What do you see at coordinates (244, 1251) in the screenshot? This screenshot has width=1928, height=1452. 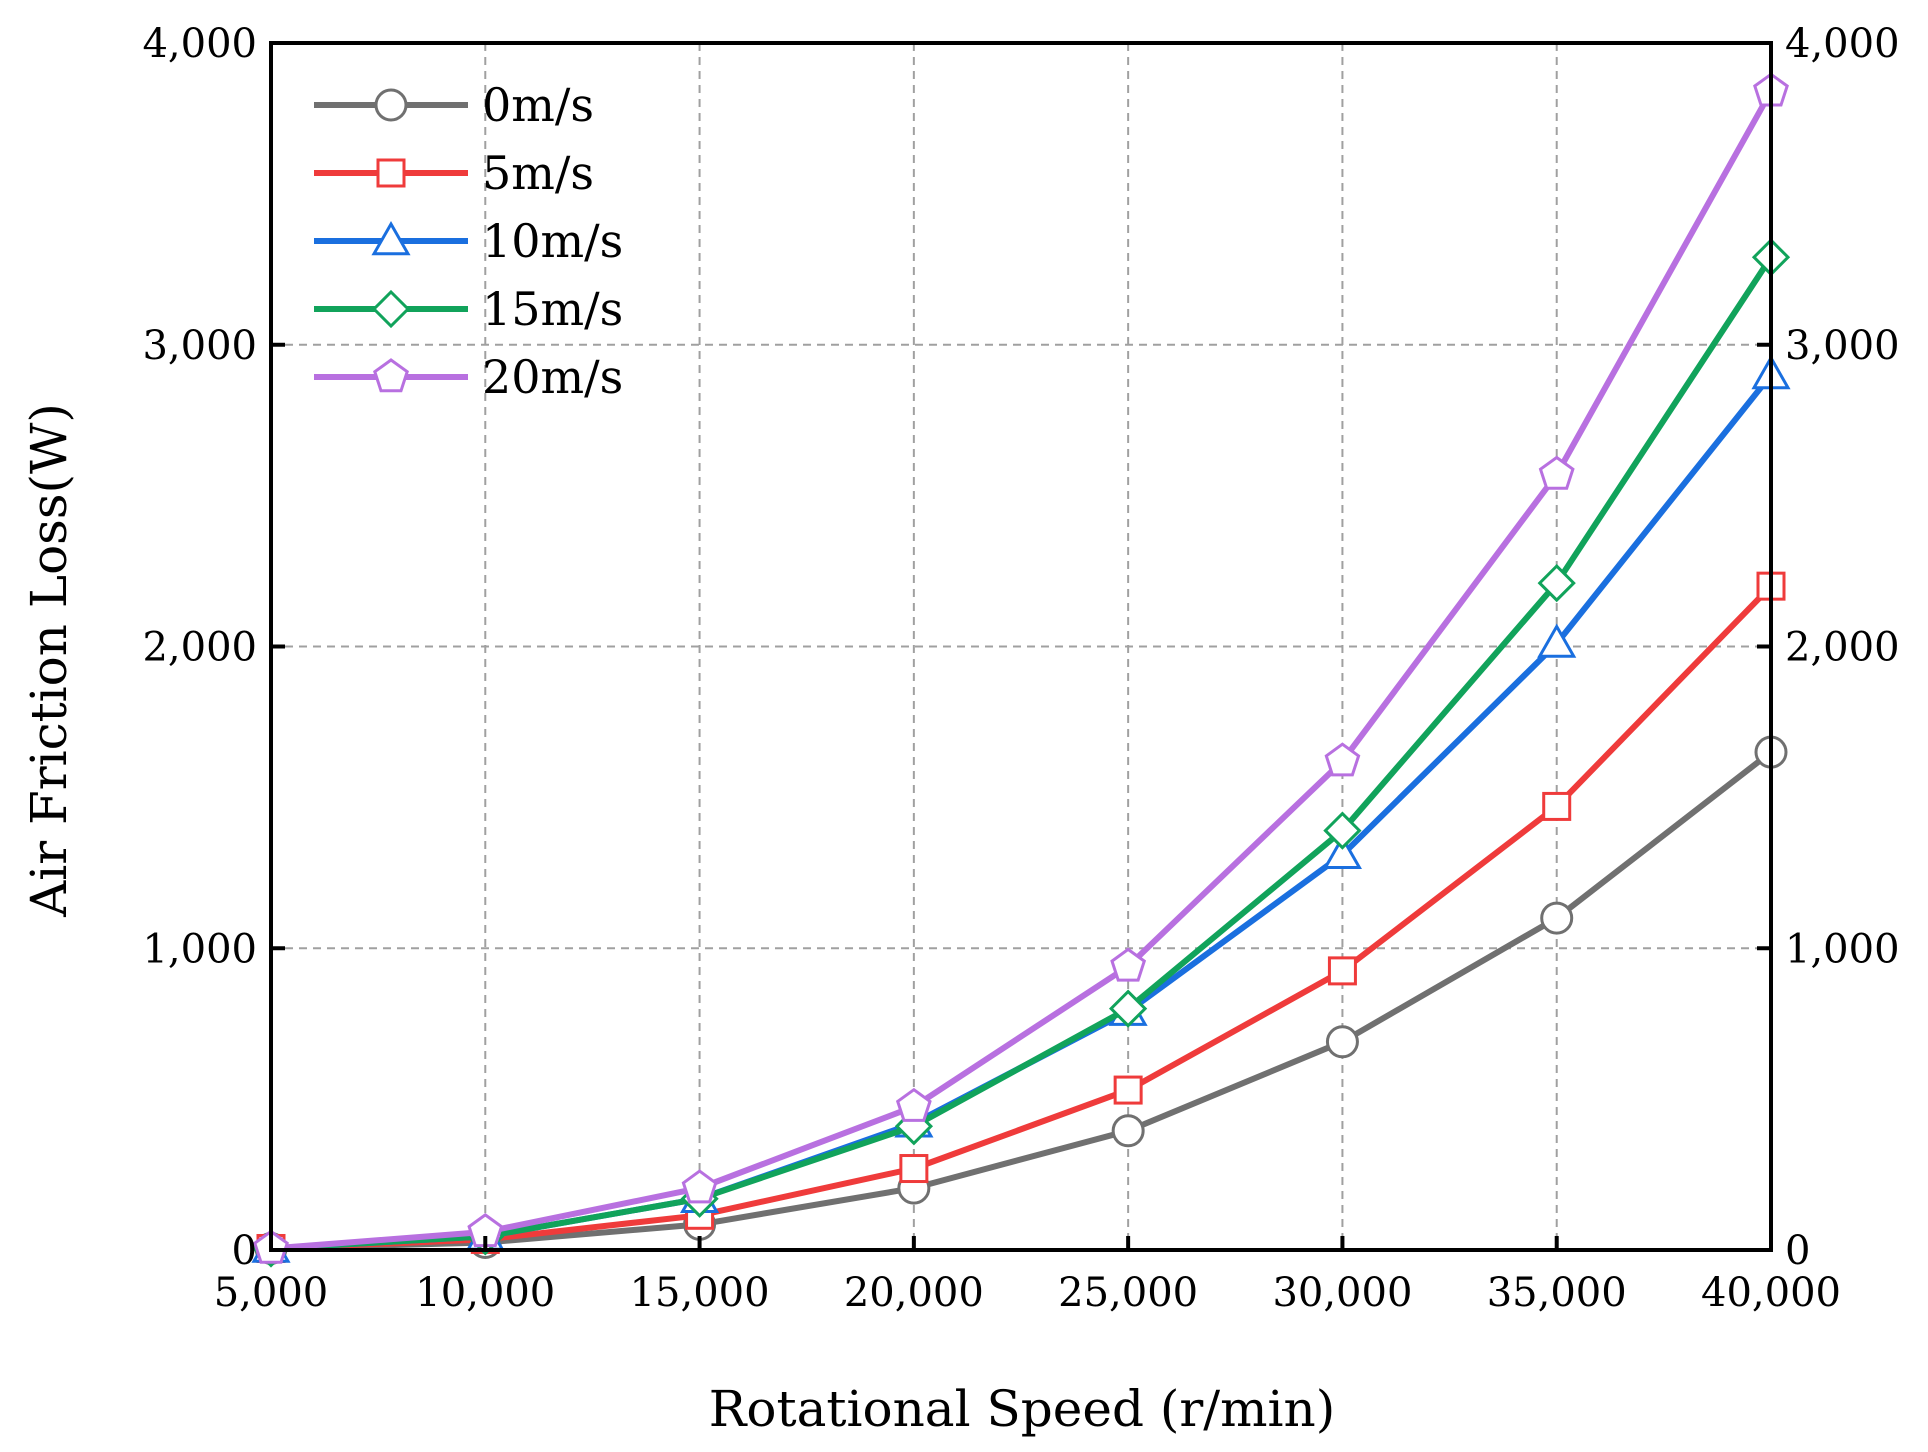 I see `y-tick-label-left: 0` at bounding box center [244, 1251].